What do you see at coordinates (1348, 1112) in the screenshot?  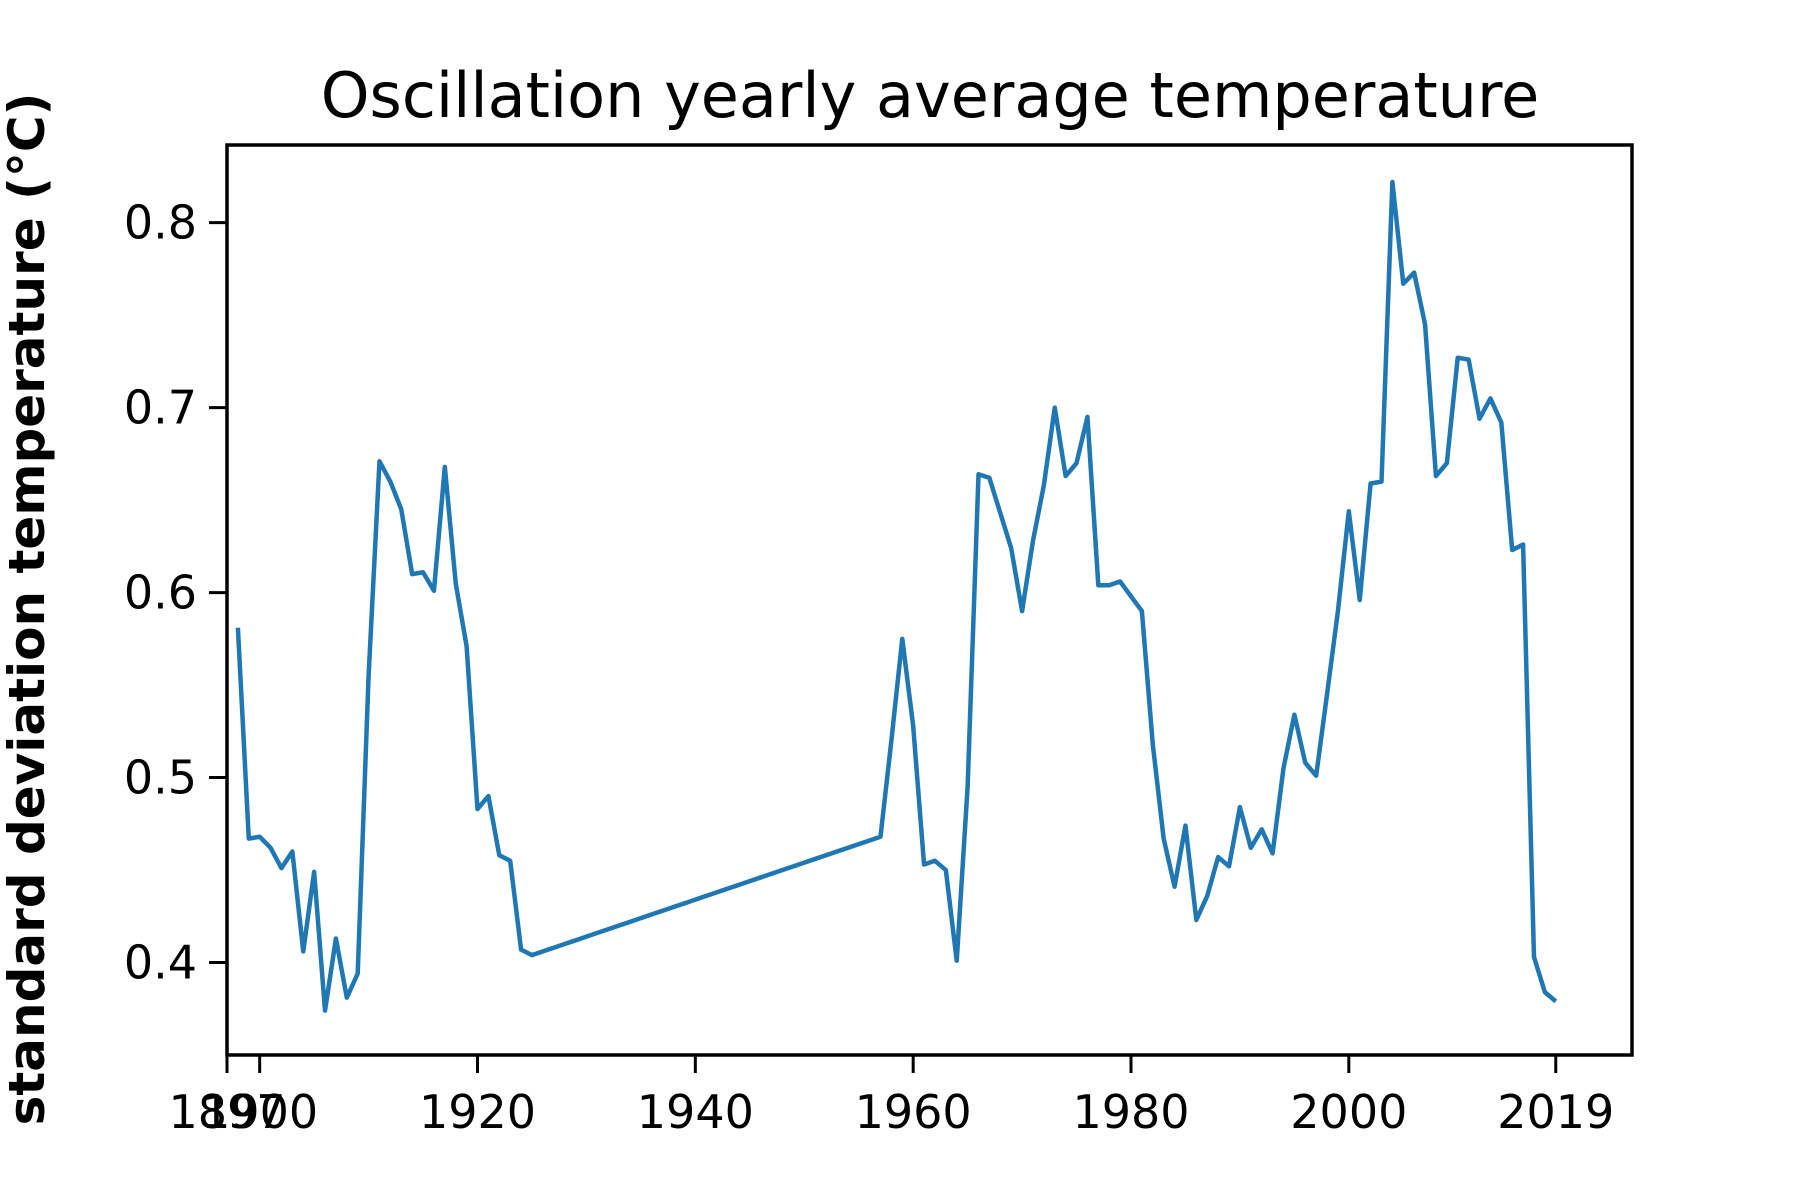 I see `x-tick-label: 2000` at bounding box center [1348, 1112].